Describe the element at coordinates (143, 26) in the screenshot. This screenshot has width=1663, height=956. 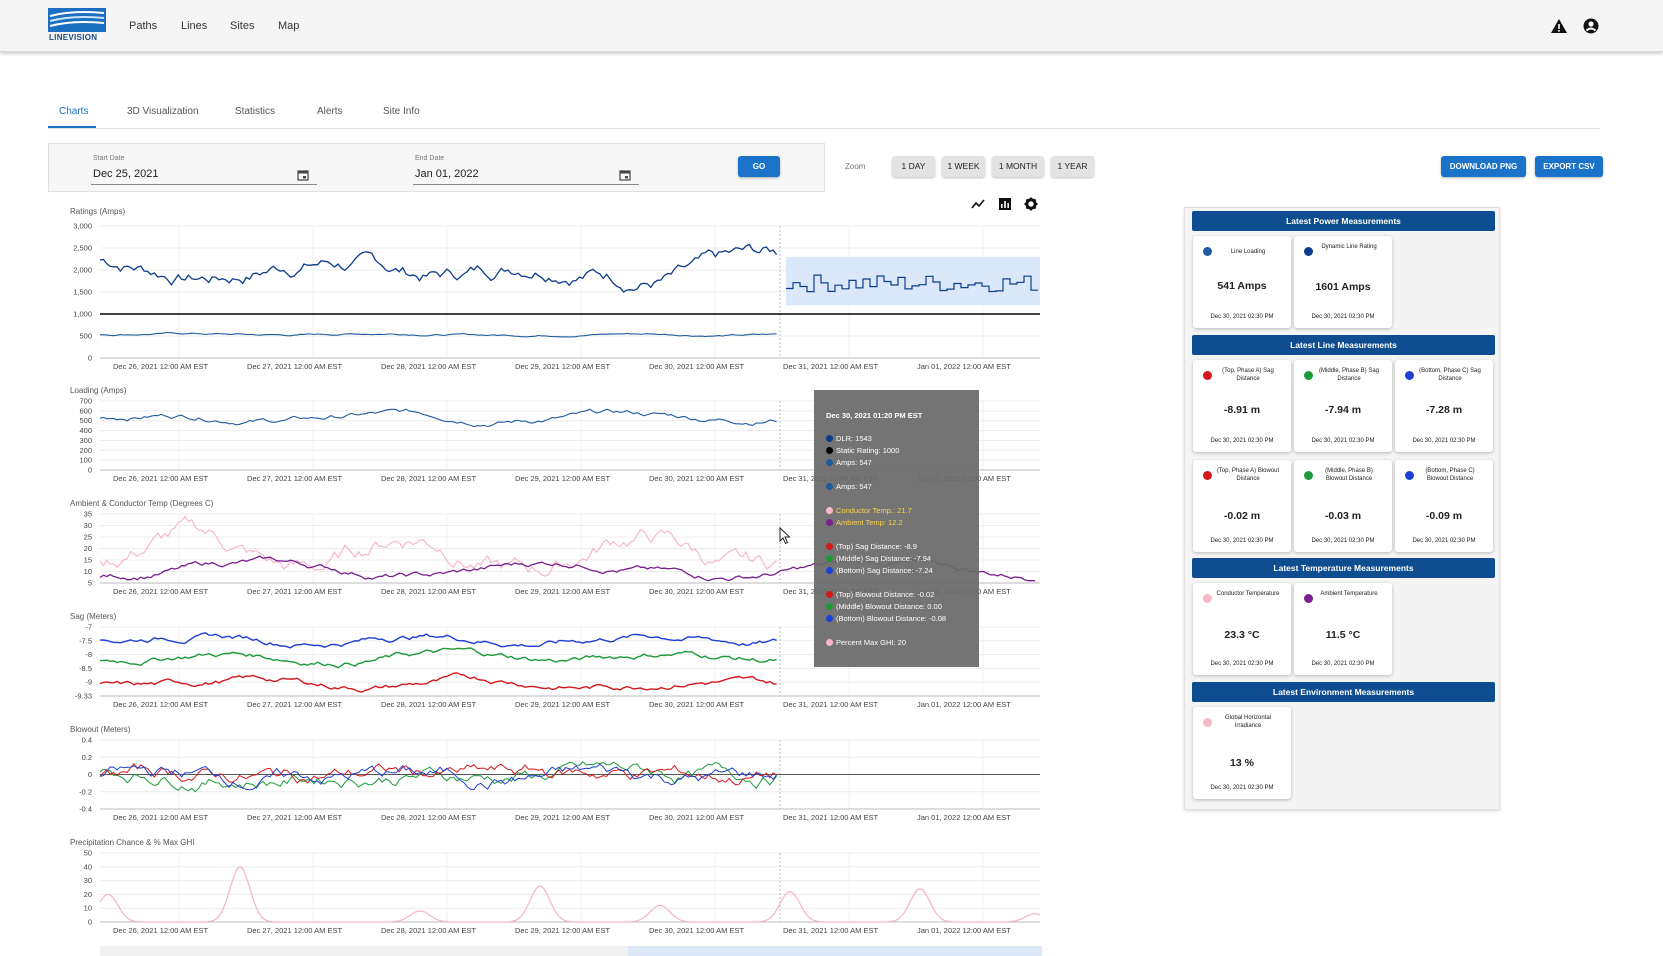
I see `nav-paths: Paths` at that location.